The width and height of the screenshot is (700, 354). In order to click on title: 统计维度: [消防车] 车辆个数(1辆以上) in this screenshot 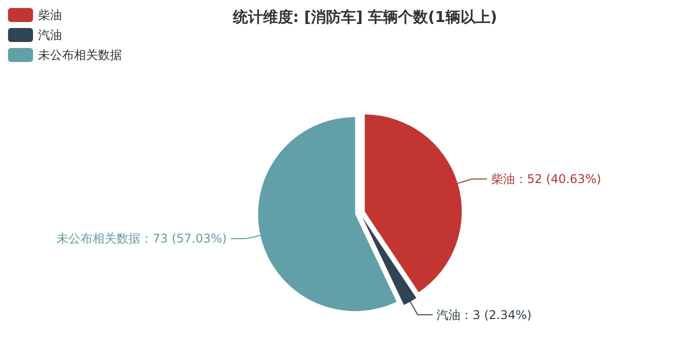, I will do `click(365, 17)`.